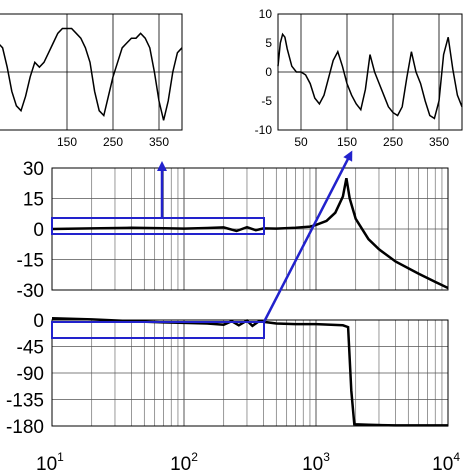 The image size is (474, 474). I want to click on phase-x-tick-label: 10⁴, so click(446, 462).